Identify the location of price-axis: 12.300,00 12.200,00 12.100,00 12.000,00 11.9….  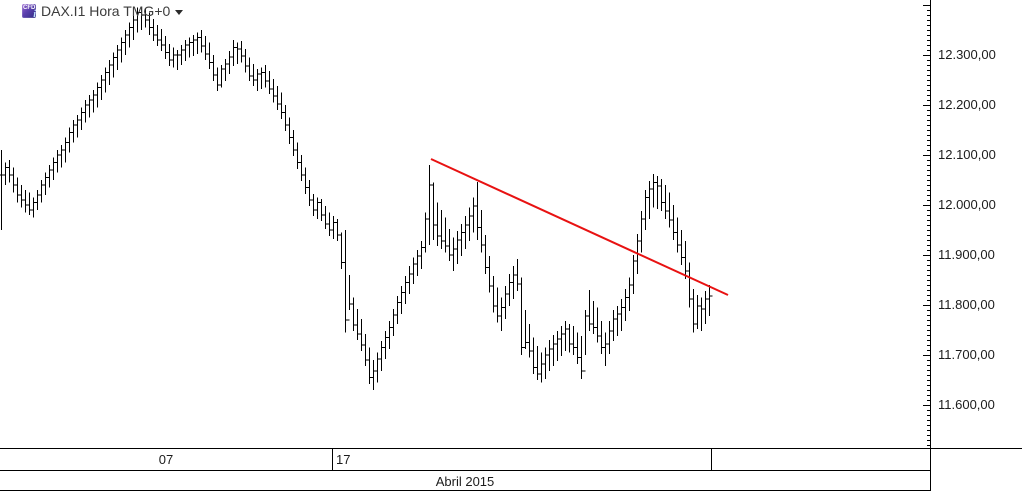
(976, 224).